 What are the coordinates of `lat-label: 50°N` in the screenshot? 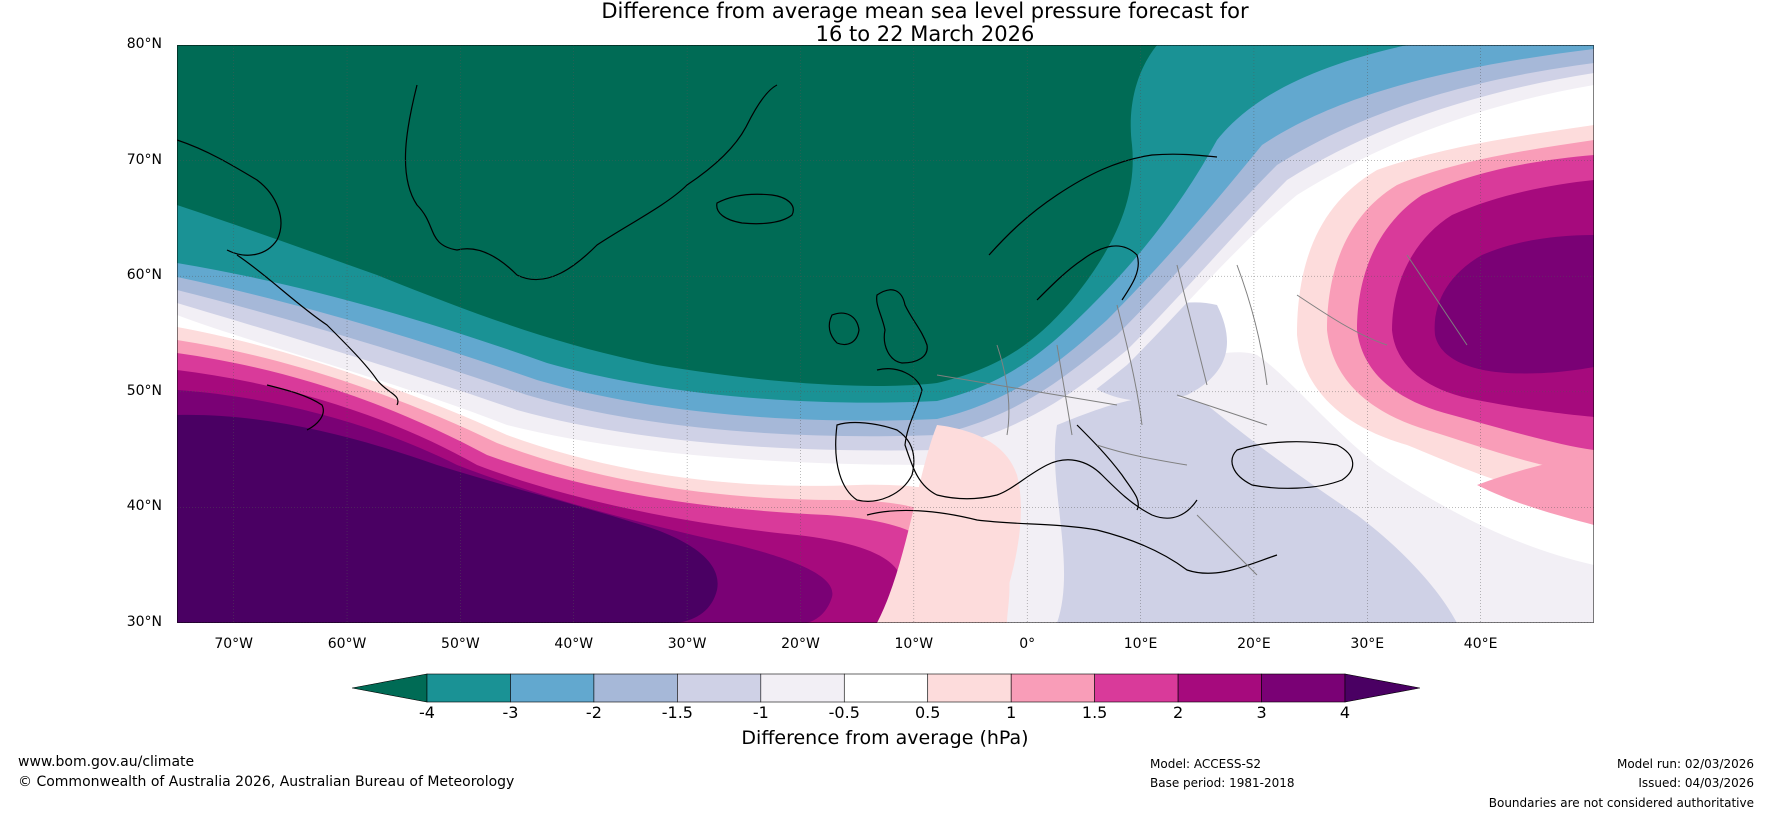 It's located at (144, 390).